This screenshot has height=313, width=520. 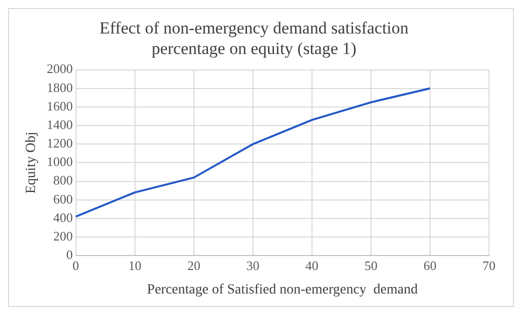 I want to click on y-tick-label: 1800, so click(x=59, y=87).